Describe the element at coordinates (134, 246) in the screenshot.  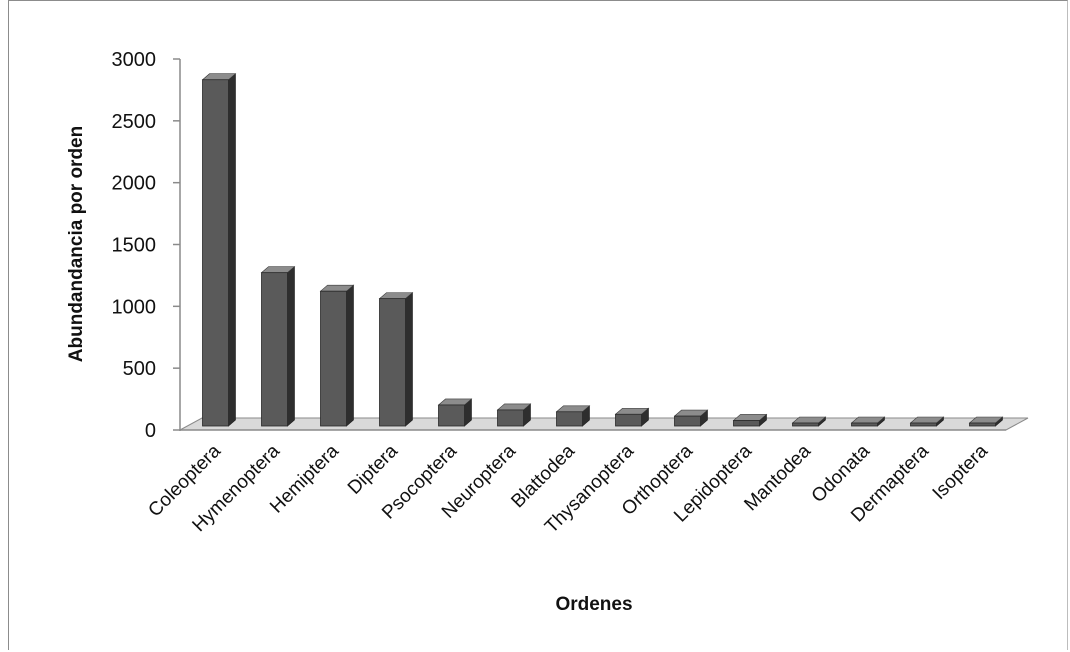
I see `y-tick-label: 1500` at that location.